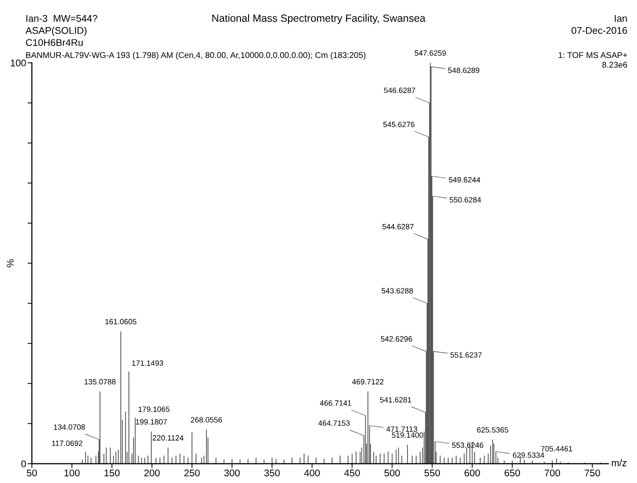 The image size is (637, 483). Describe the element at coordinates (312, 472) in the screenshot. I see `x-tick-label: 400` at that location.